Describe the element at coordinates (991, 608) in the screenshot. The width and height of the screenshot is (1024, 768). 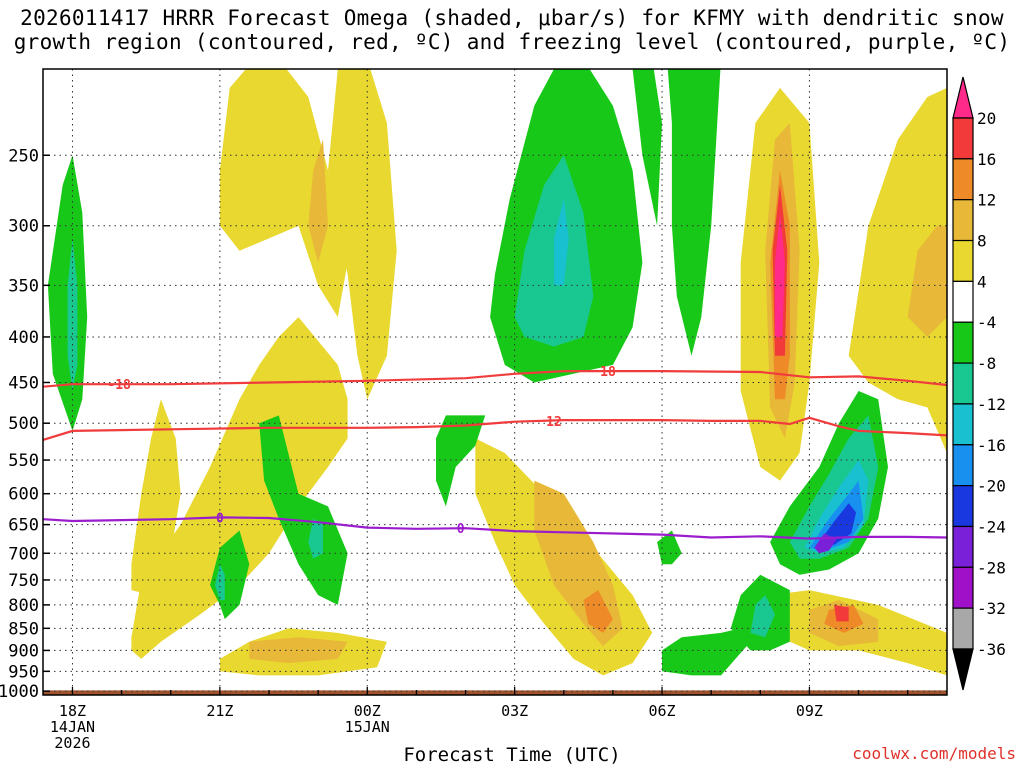
I see `colorbar-label-12: -32` at that location.